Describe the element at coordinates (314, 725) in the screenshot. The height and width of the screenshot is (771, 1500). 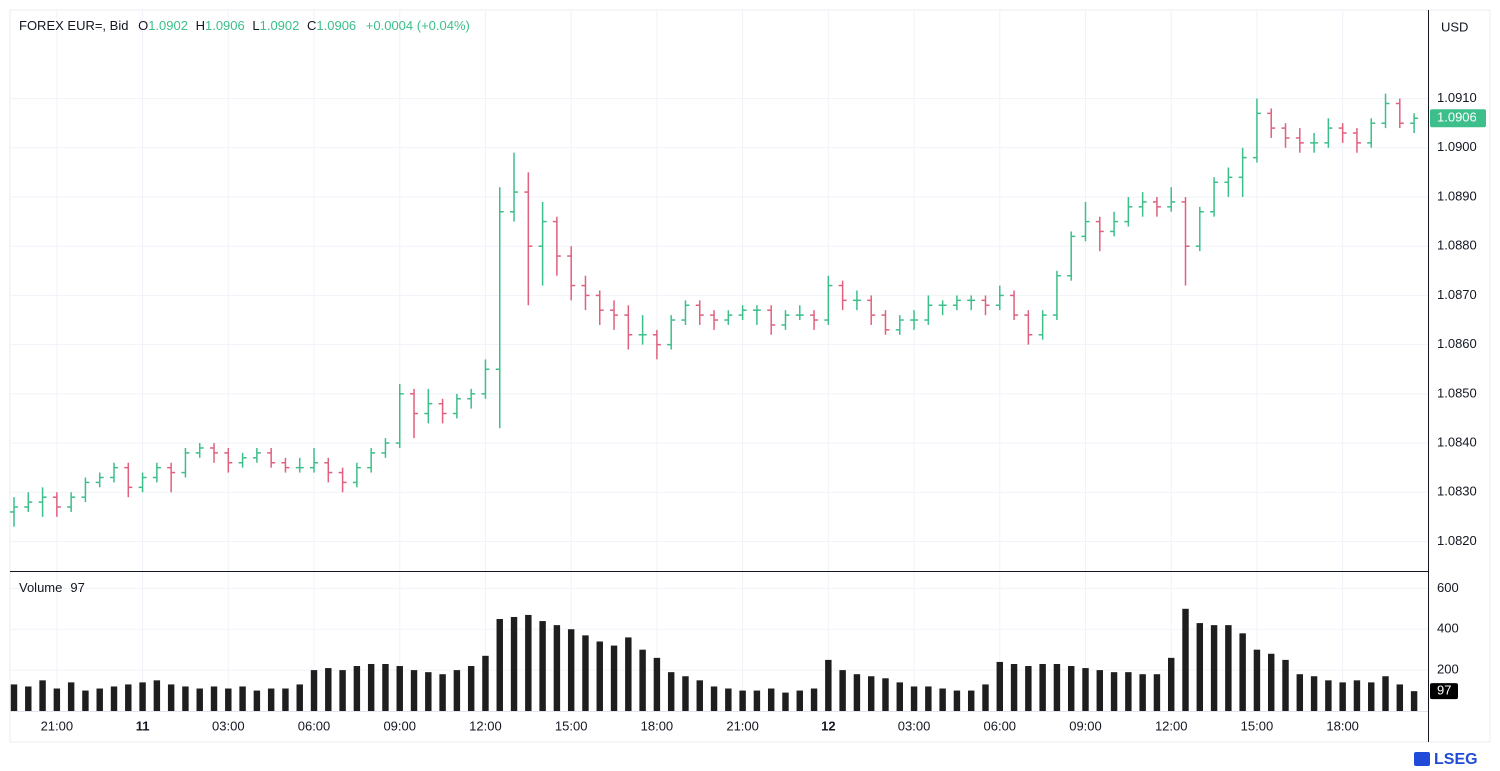
I see `x-tick-label: 06:00` at that location.